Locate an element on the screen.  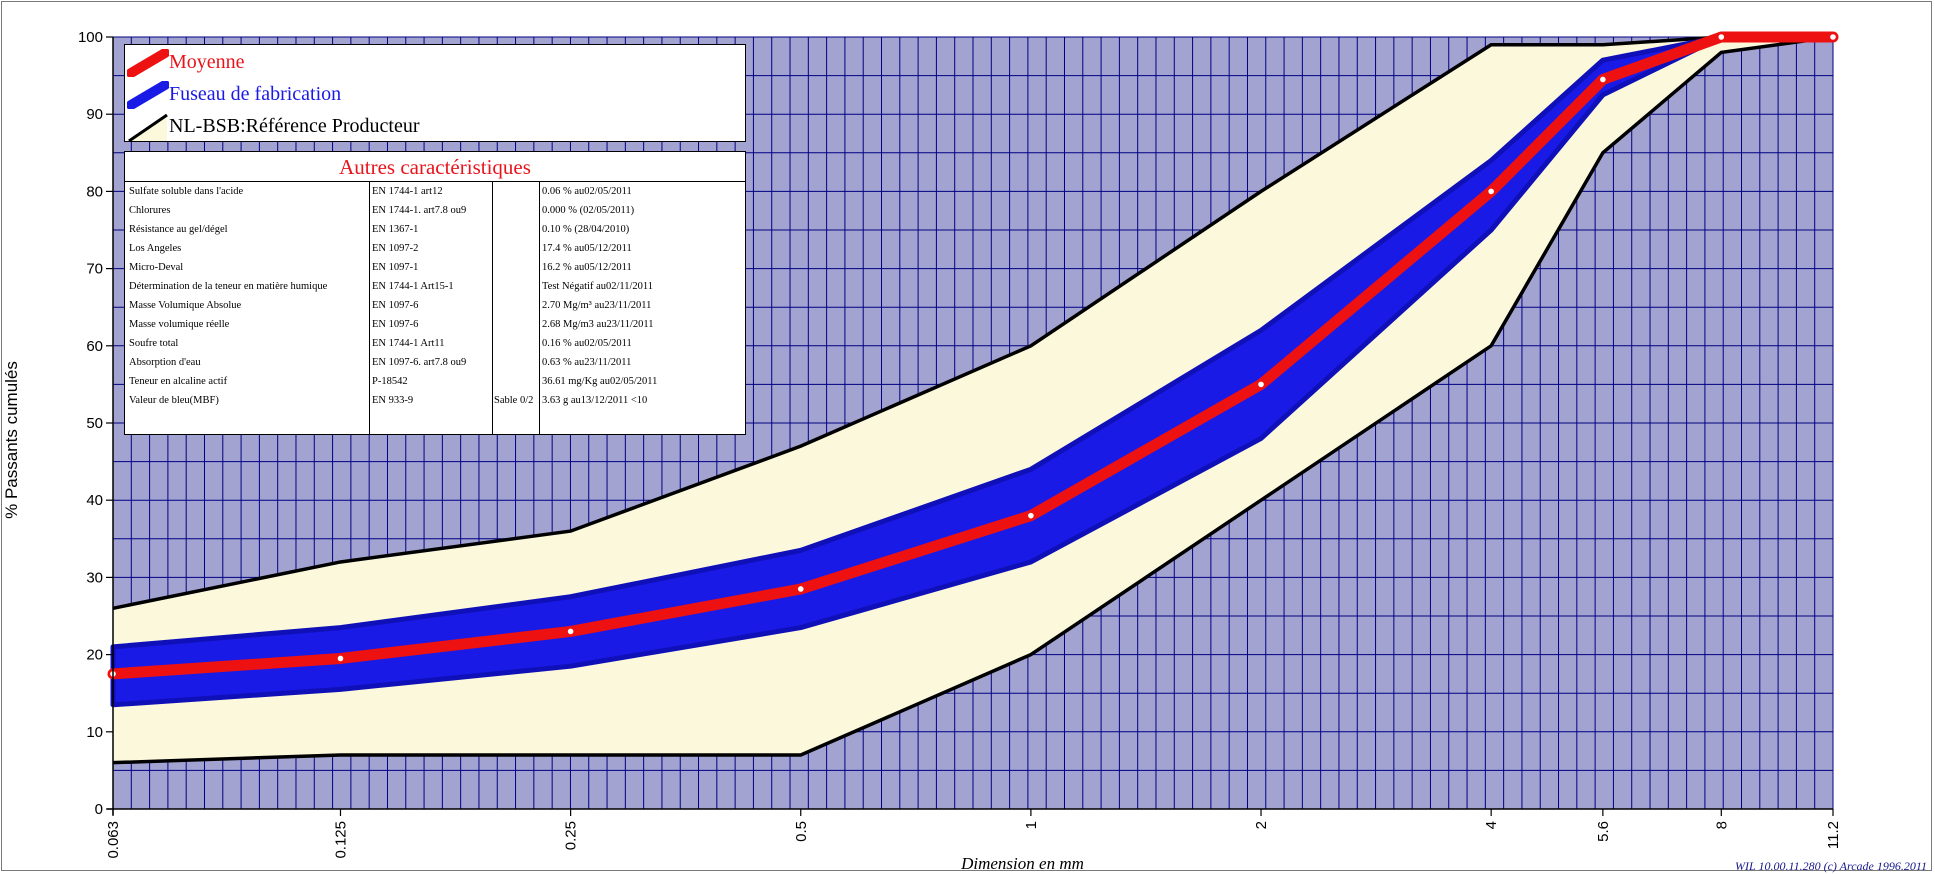
property-name: Soufre total is located at coordinates (154, 343).